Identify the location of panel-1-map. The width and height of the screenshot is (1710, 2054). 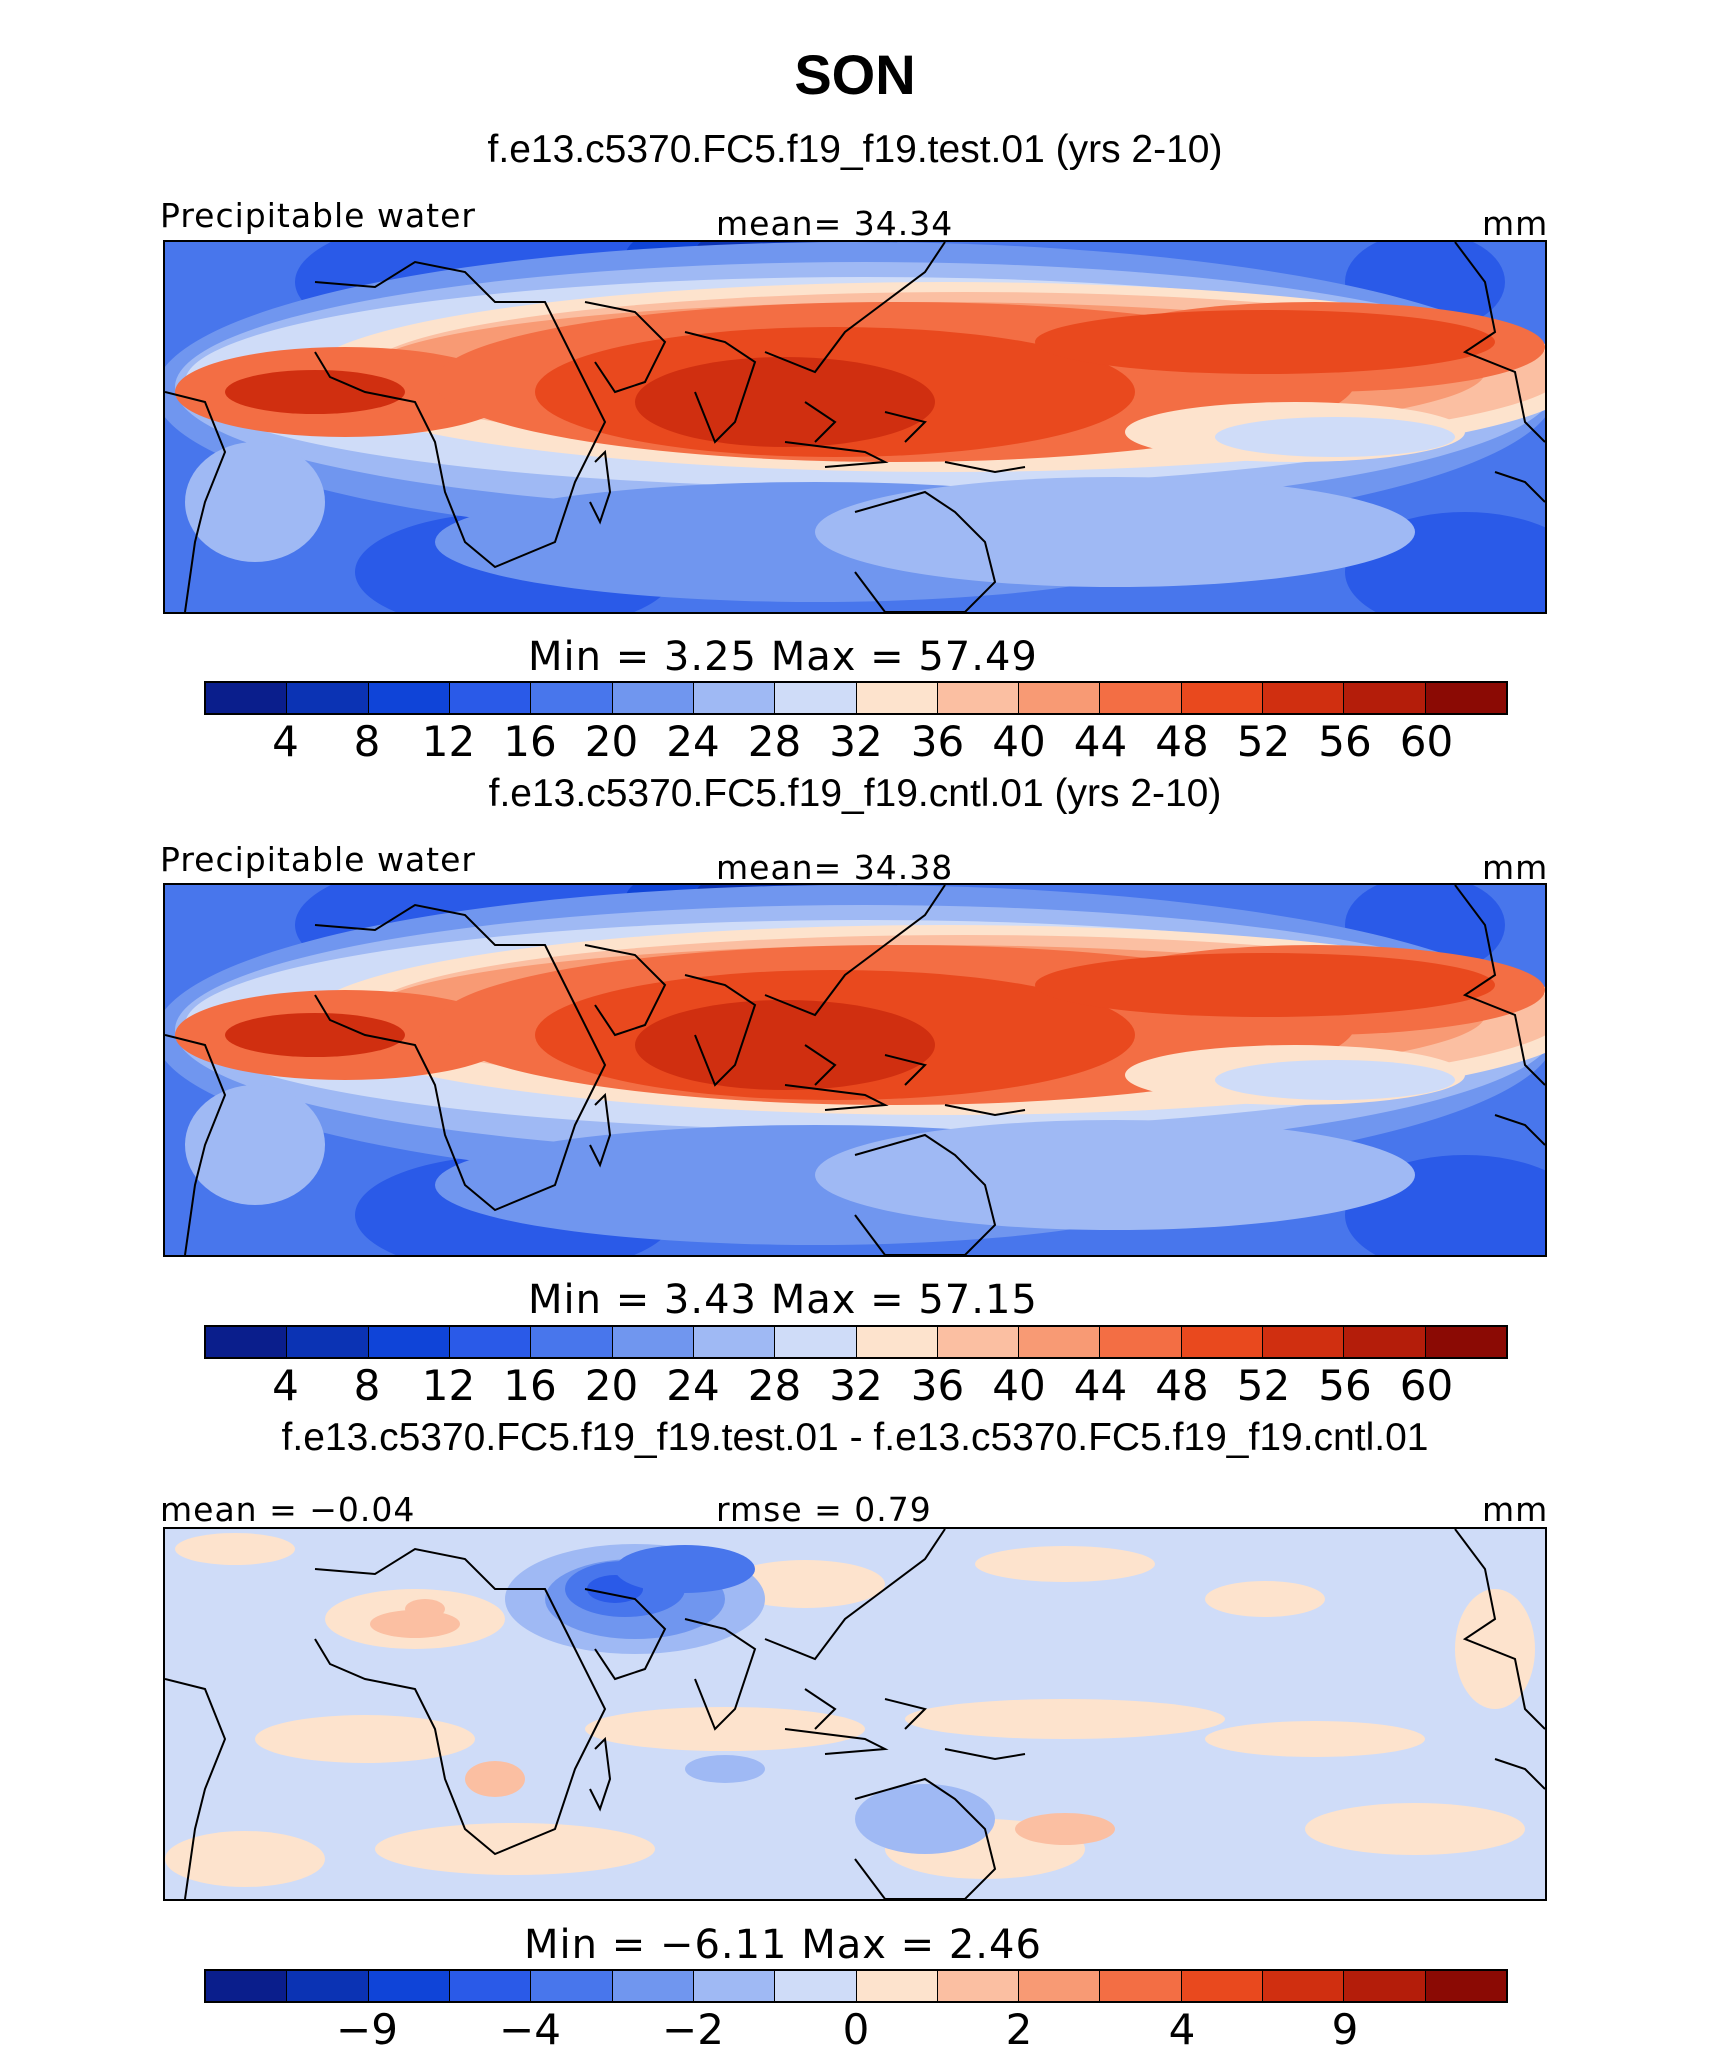
(855, 427).